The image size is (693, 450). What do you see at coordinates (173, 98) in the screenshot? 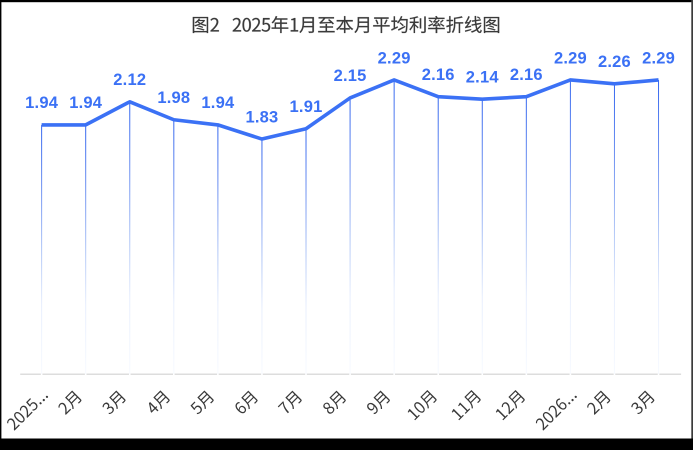
I see `svg-text: 1.98` at bounding box center [173, 98].